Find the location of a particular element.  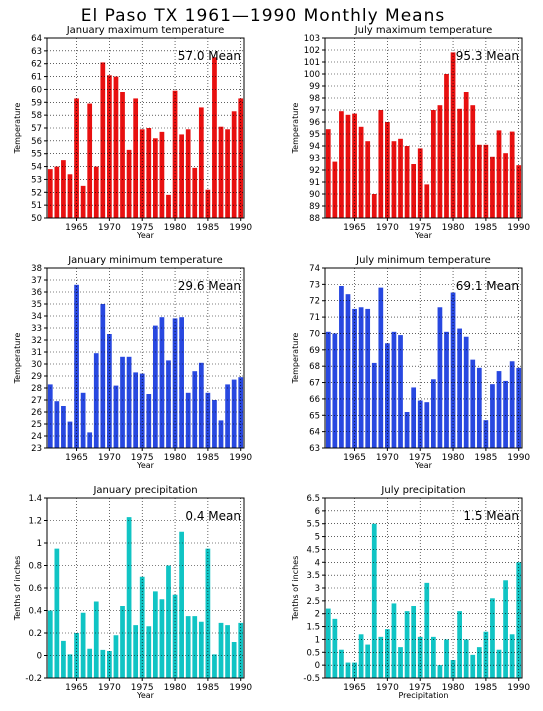

y-tick-label: 30 is located at coordinates (36, 365).